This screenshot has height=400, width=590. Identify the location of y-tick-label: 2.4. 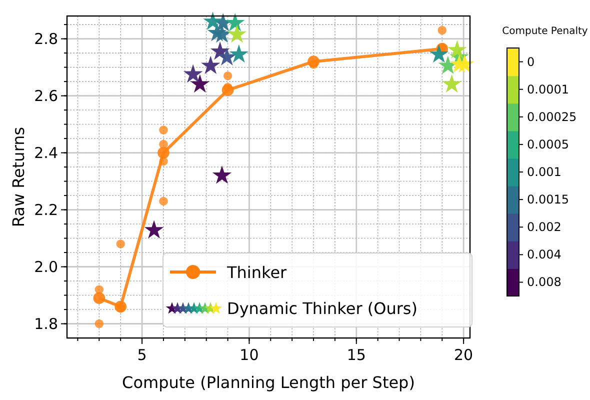
(46, 153).